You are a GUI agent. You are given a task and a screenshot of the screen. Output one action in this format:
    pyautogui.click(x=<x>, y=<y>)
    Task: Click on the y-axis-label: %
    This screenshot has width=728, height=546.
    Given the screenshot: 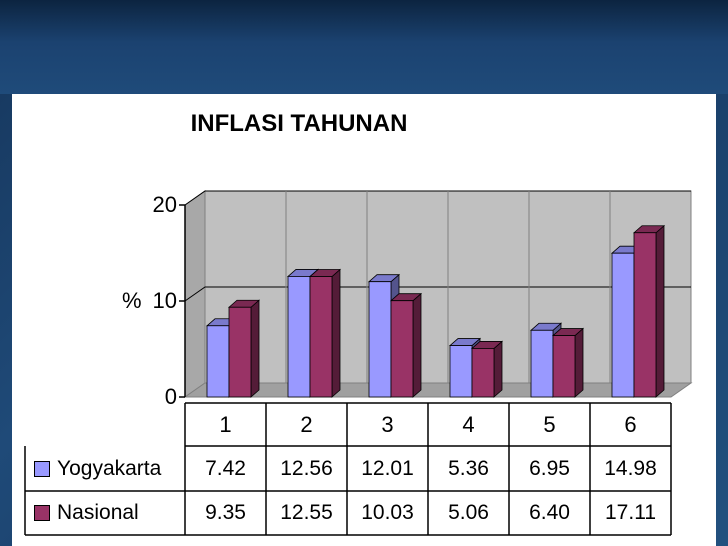 What is the action you would take?
    pyautogui.click(x=132, y=300)
    